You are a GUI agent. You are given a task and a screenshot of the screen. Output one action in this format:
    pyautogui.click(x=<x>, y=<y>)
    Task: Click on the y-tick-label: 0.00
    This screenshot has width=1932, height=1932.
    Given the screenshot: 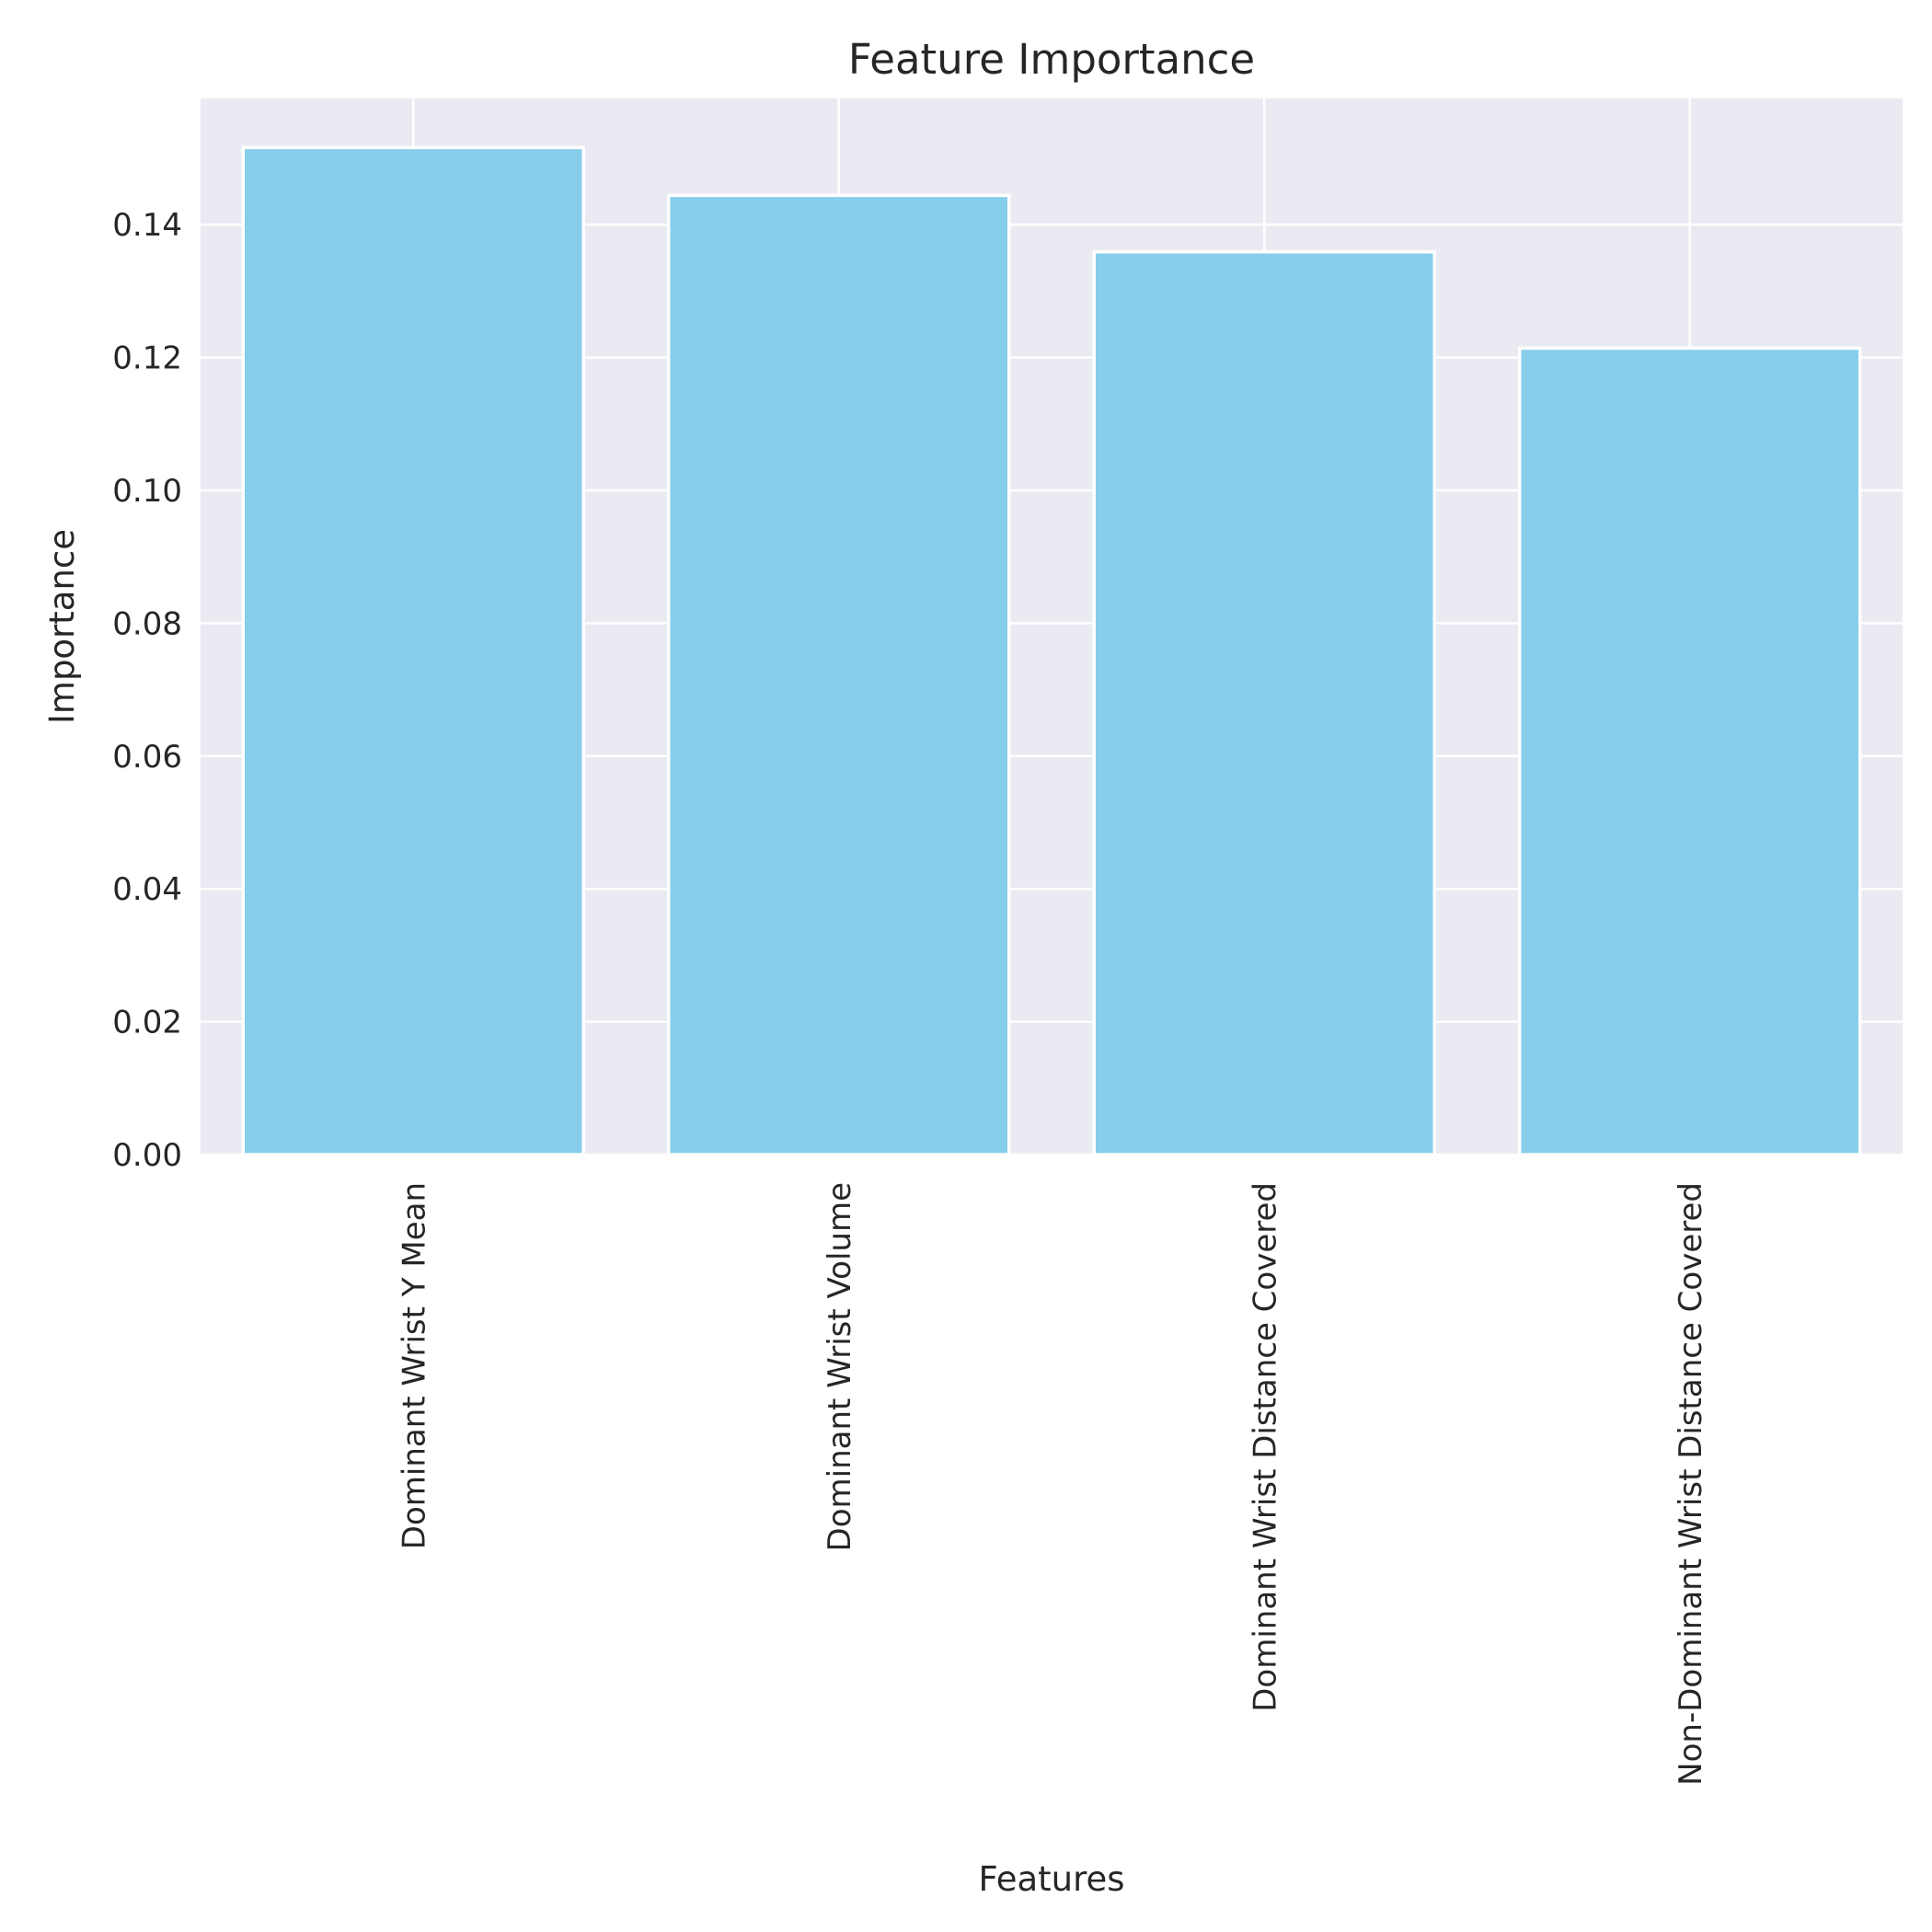 What is the action you would take?
    pyautogui.click(x=147, y=1155)
    